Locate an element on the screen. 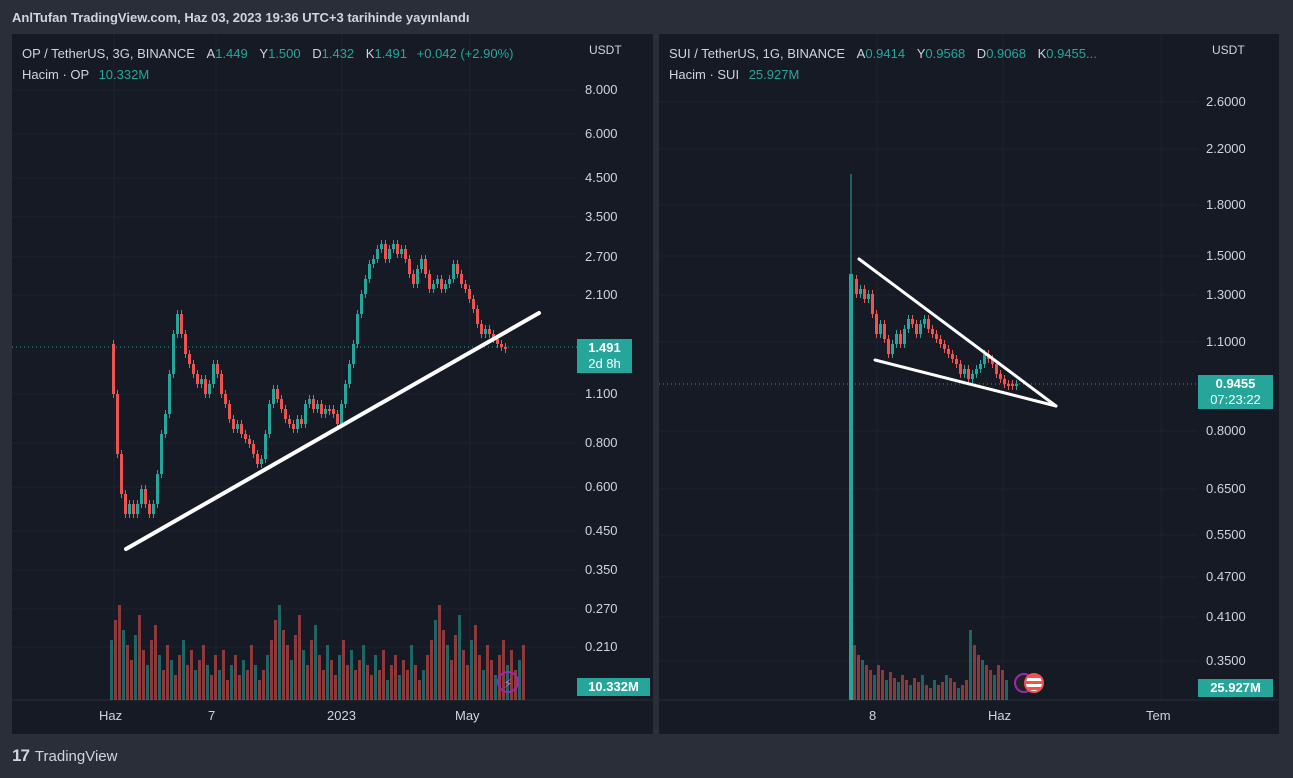 This screenshot has height=778, width=1293. tradingview-footer: 17 TradingView is located at coordinates (64, 756).